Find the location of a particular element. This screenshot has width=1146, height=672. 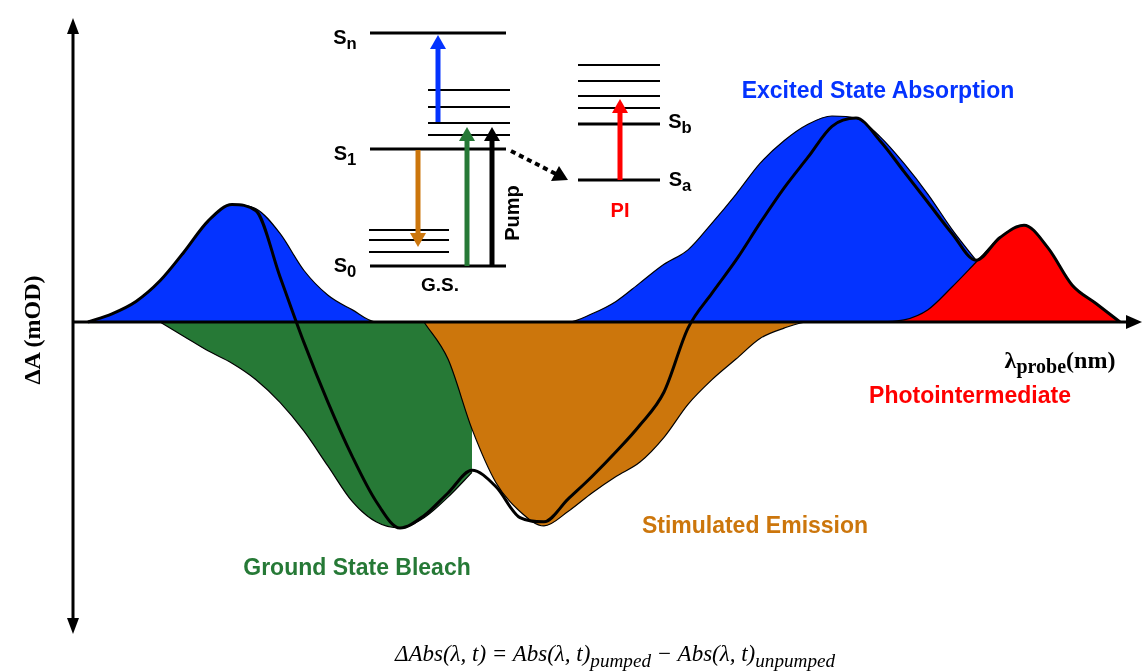

text: Ground State Bleach is located at coordinates (357, 566).